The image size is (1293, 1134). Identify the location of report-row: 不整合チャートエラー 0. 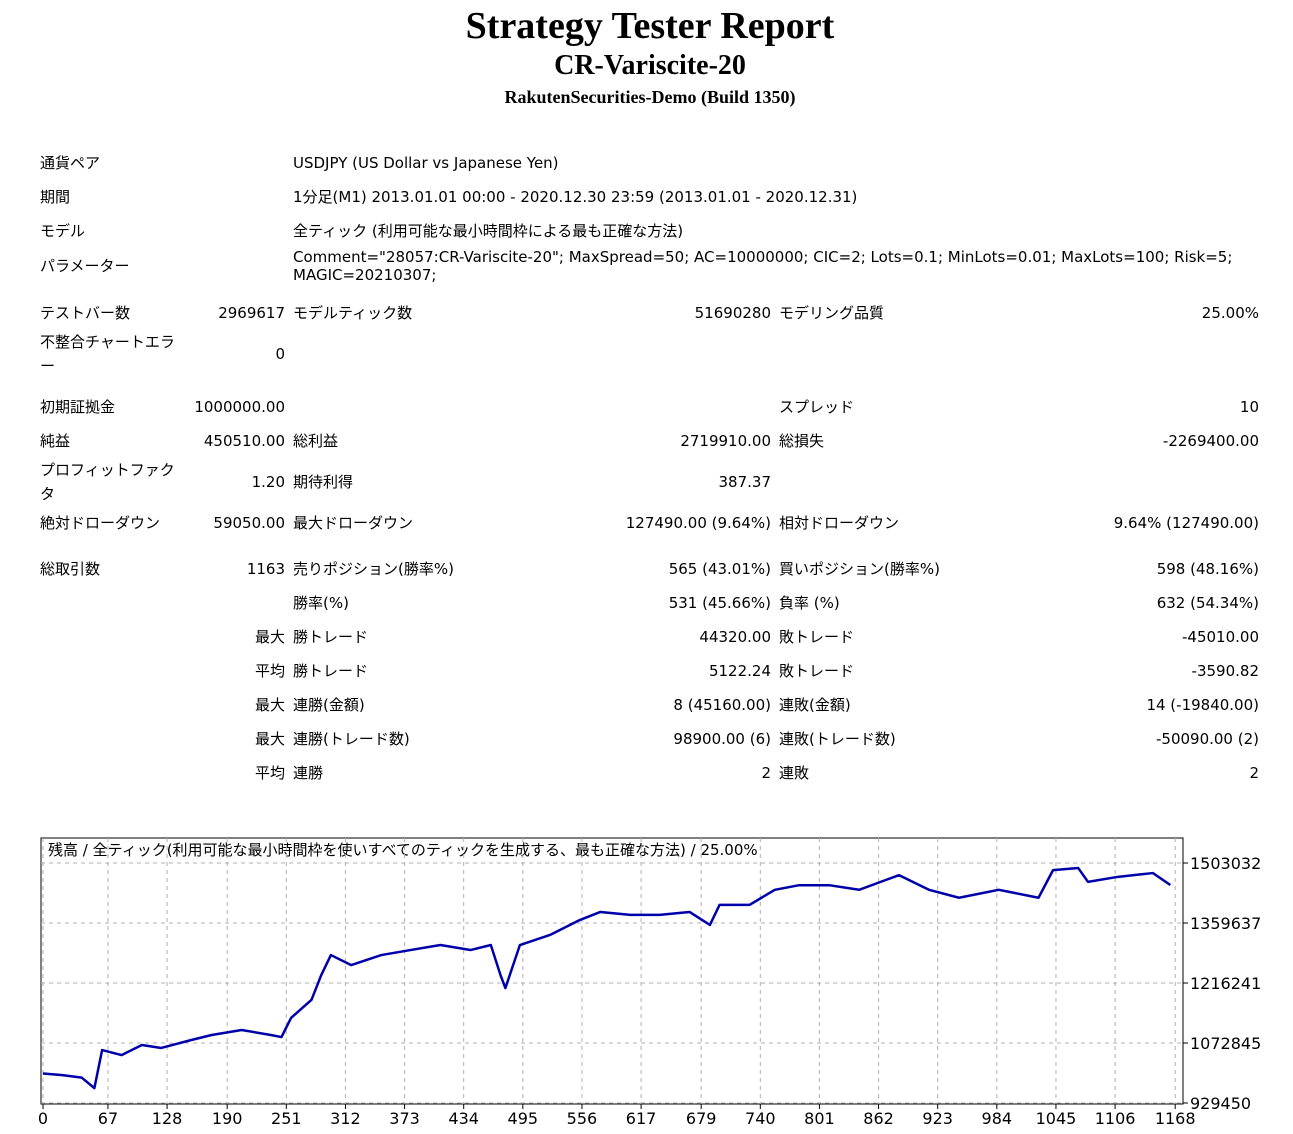
(649, 354).